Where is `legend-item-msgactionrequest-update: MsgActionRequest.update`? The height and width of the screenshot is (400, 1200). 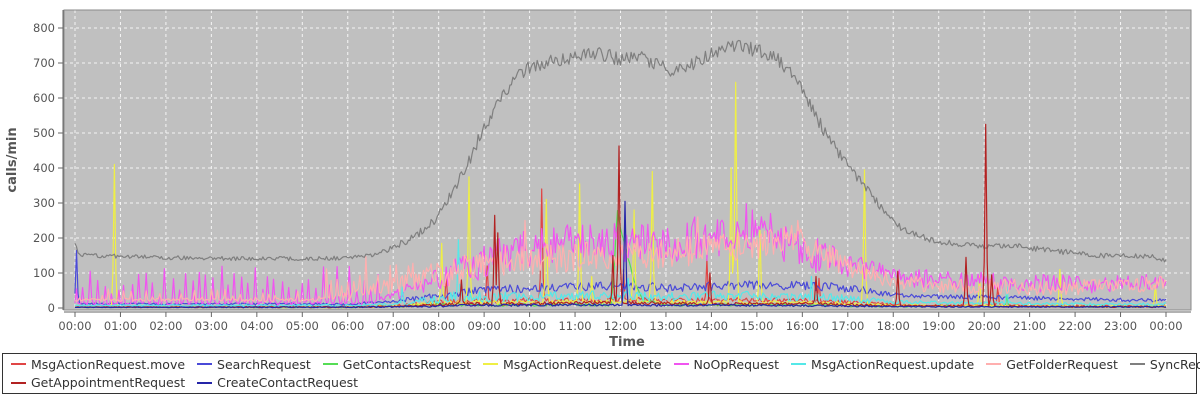 legend-item-msgactionrequest-update: MsgActionRequest.update is located at coordinates (879, 364).